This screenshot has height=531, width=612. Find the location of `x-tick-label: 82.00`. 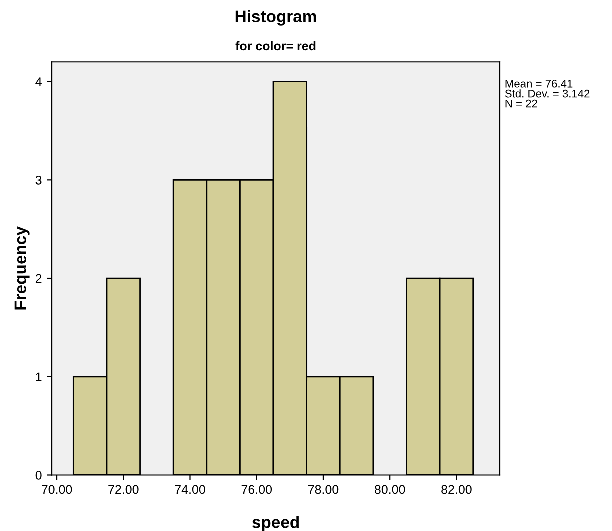

x-tick-label: 82.00 is located at coordinates (457, 489).